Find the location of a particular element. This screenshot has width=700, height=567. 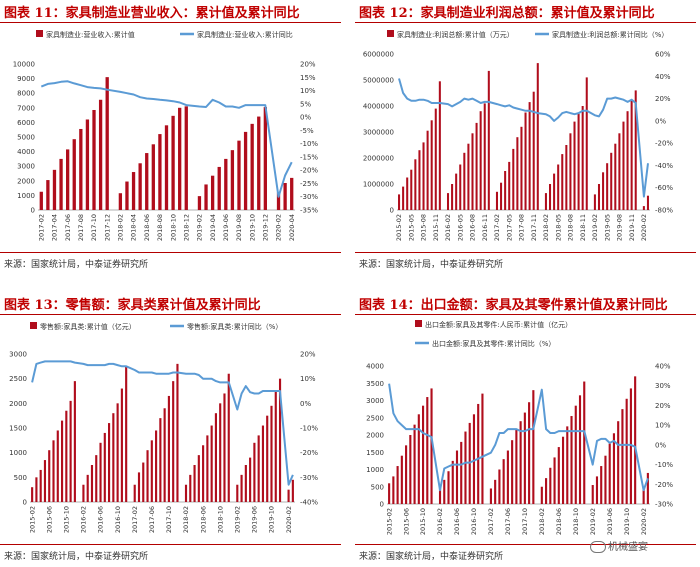

x-tick-label: 2019-08 is located at coordinates (239, 227).